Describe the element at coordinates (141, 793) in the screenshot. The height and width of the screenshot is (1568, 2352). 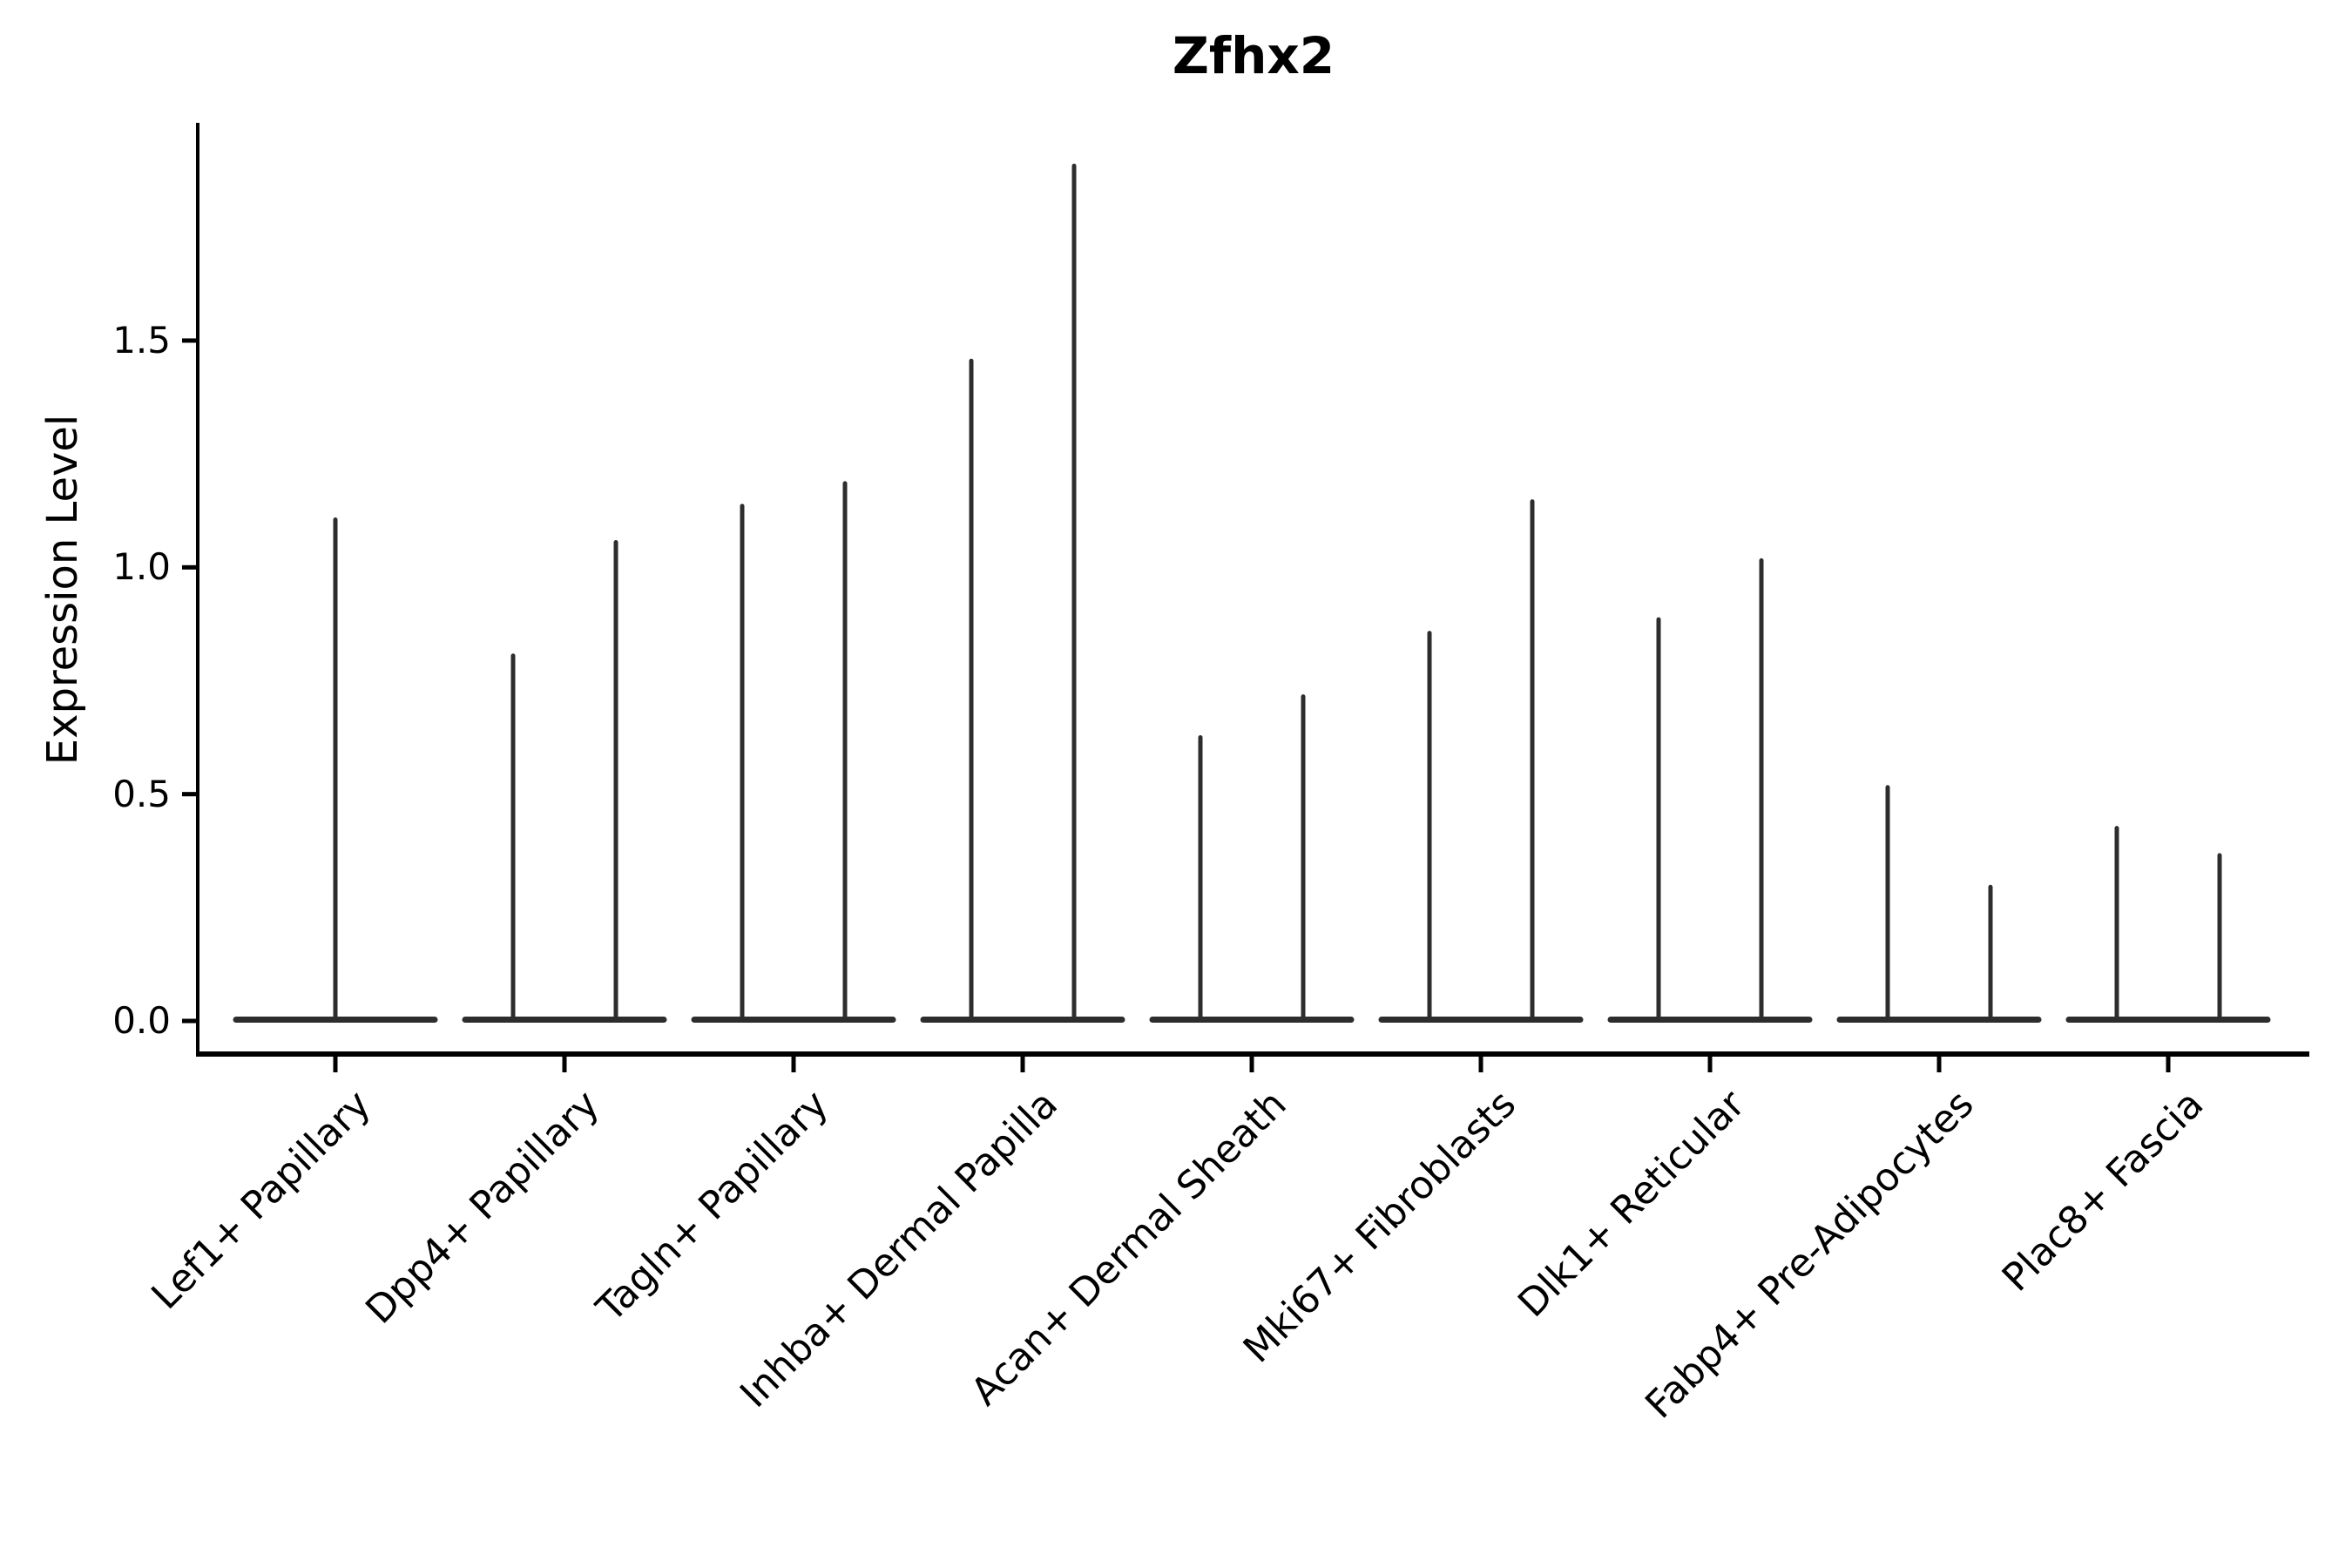
I see `y-tick-label: 0.5` at that location.